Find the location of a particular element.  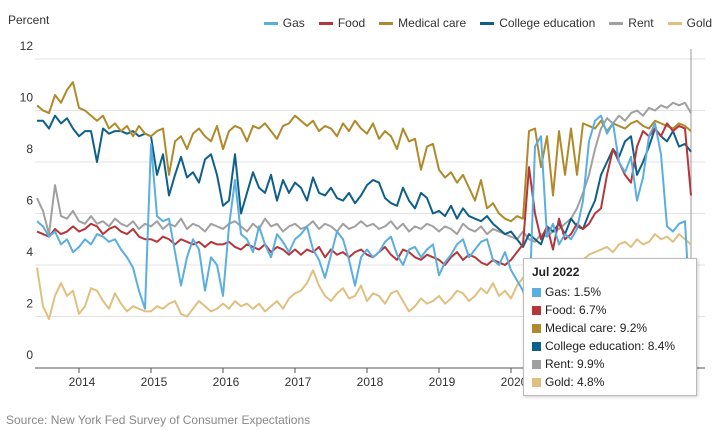

legend-item: Food is located at coordinates (342, 23).